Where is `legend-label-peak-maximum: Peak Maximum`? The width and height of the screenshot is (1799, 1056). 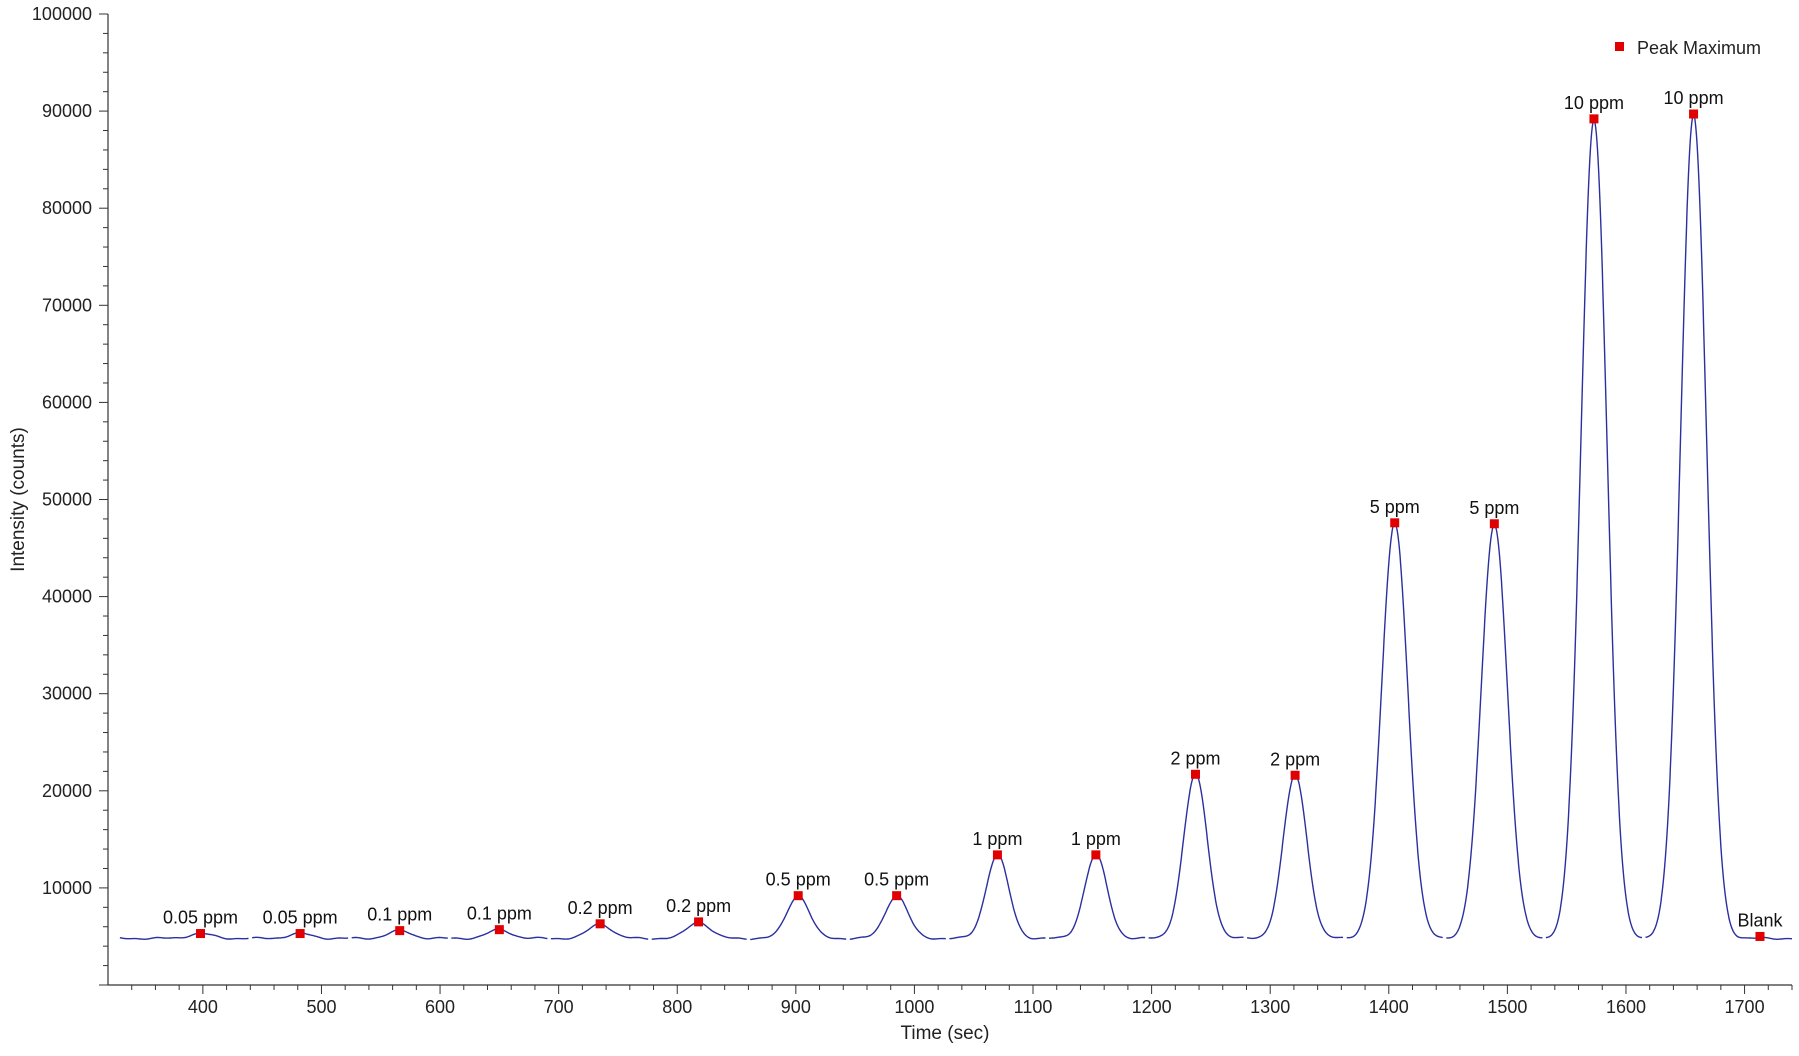 legend-label-peak-maximum: Peak Maximum is located at coordinates (1699, 48).